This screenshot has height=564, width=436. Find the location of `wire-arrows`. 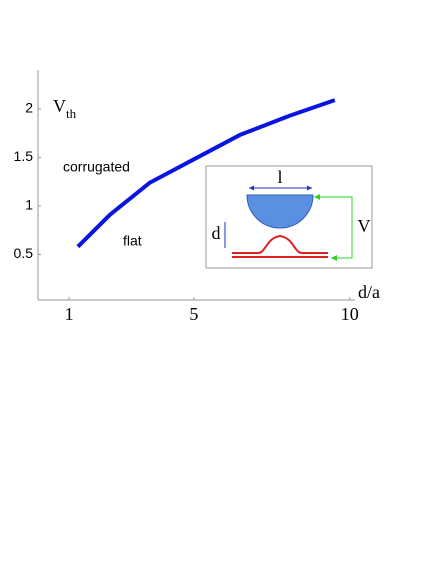

wire-arrows is located at coordinates (325, 227).